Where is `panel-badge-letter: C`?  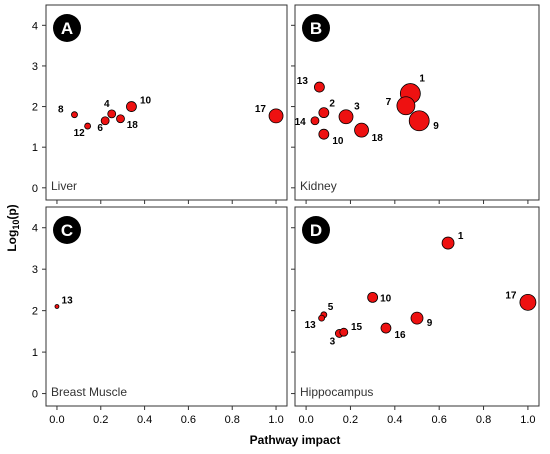 panel-badge-letter: C is located at coordinates (67, 230).